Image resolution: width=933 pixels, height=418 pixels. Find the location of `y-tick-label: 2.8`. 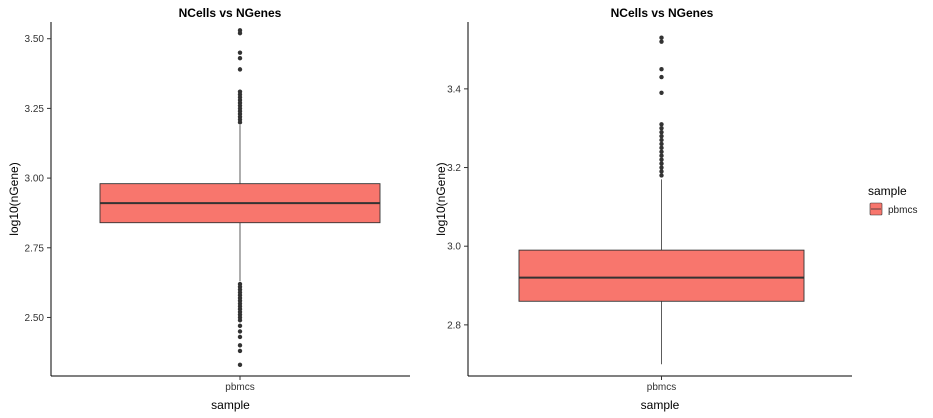

y-tick-label: 2.8 is located at coordinates (454, 325).